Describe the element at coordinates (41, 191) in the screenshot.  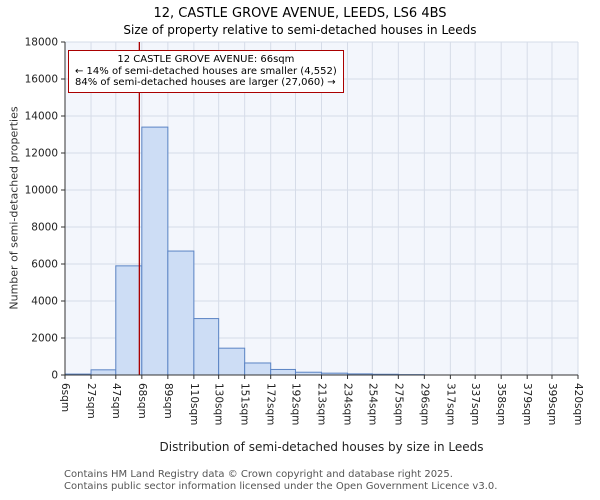
I see `svg-text: 10000` at that location.